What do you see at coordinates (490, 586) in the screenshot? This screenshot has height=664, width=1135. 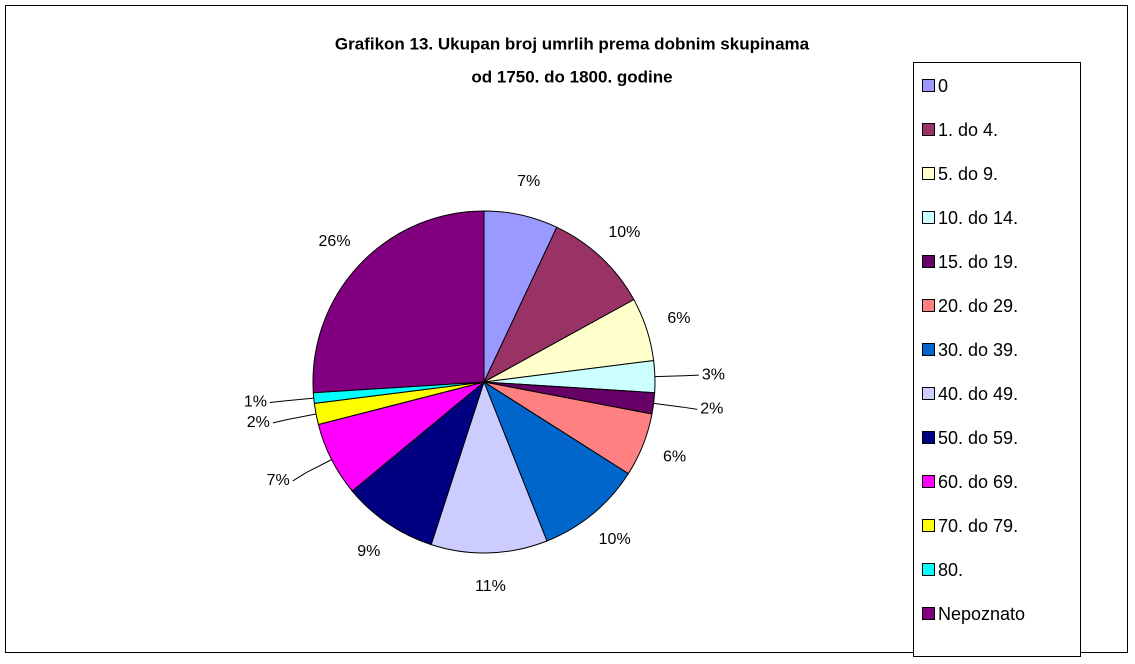 I see `data-label: 11%` at bounding box center [490, 586].